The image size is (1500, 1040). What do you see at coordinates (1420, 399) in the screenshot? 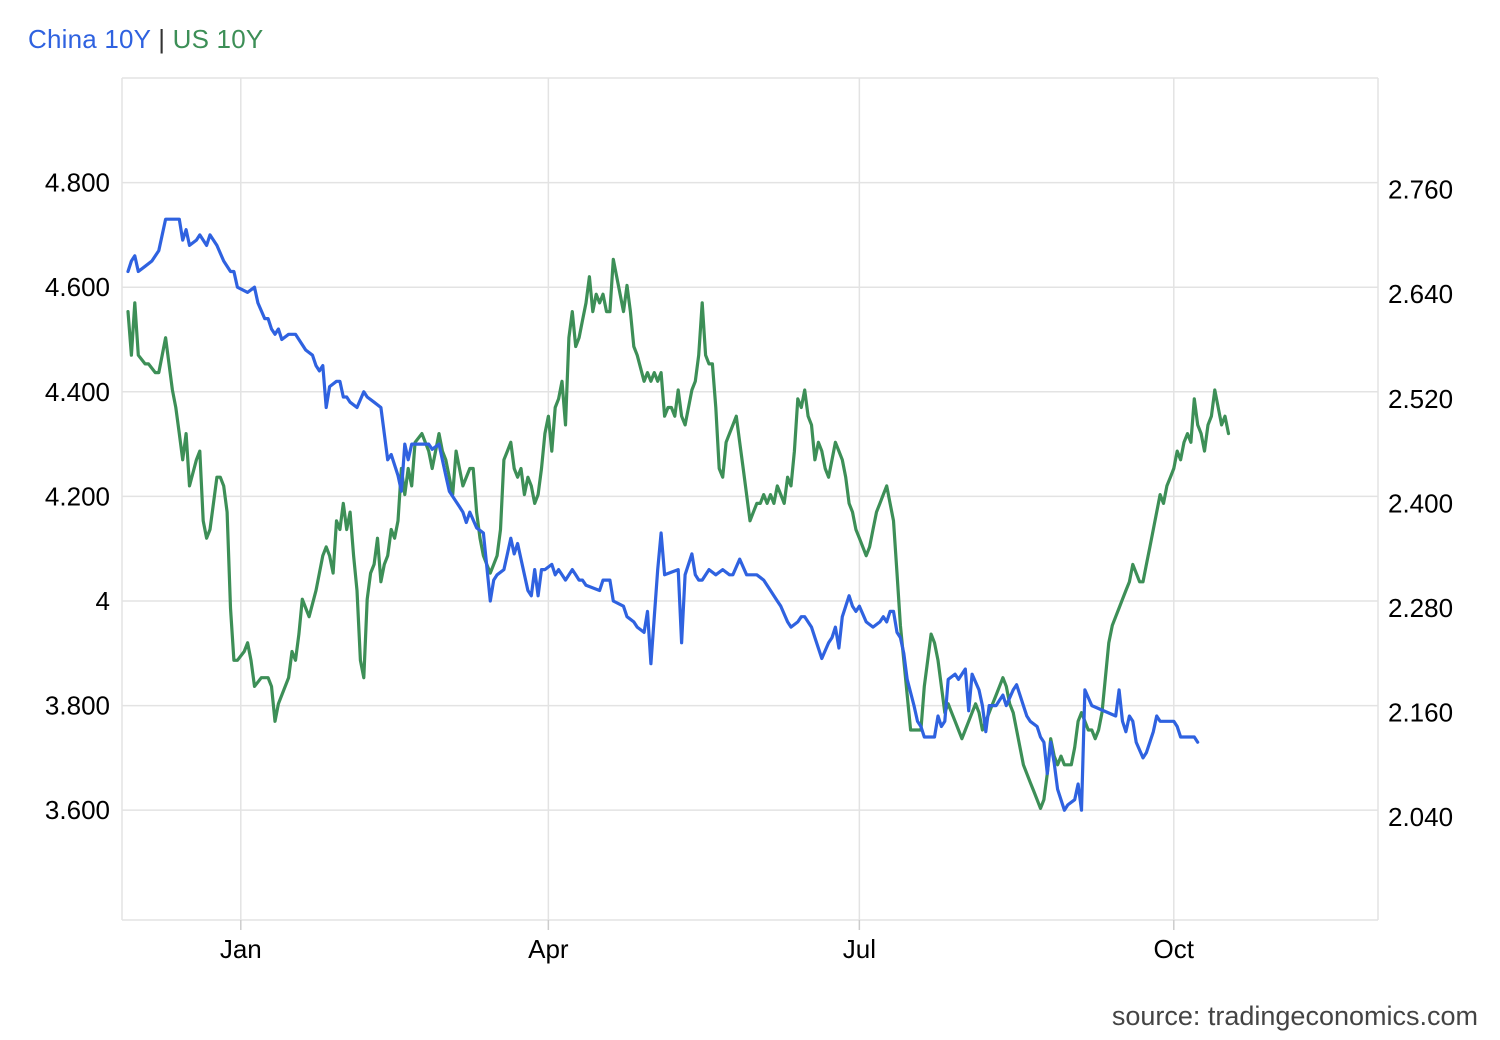
I see `right-tick-label: 2.520` at bounding box center [1420, 399].